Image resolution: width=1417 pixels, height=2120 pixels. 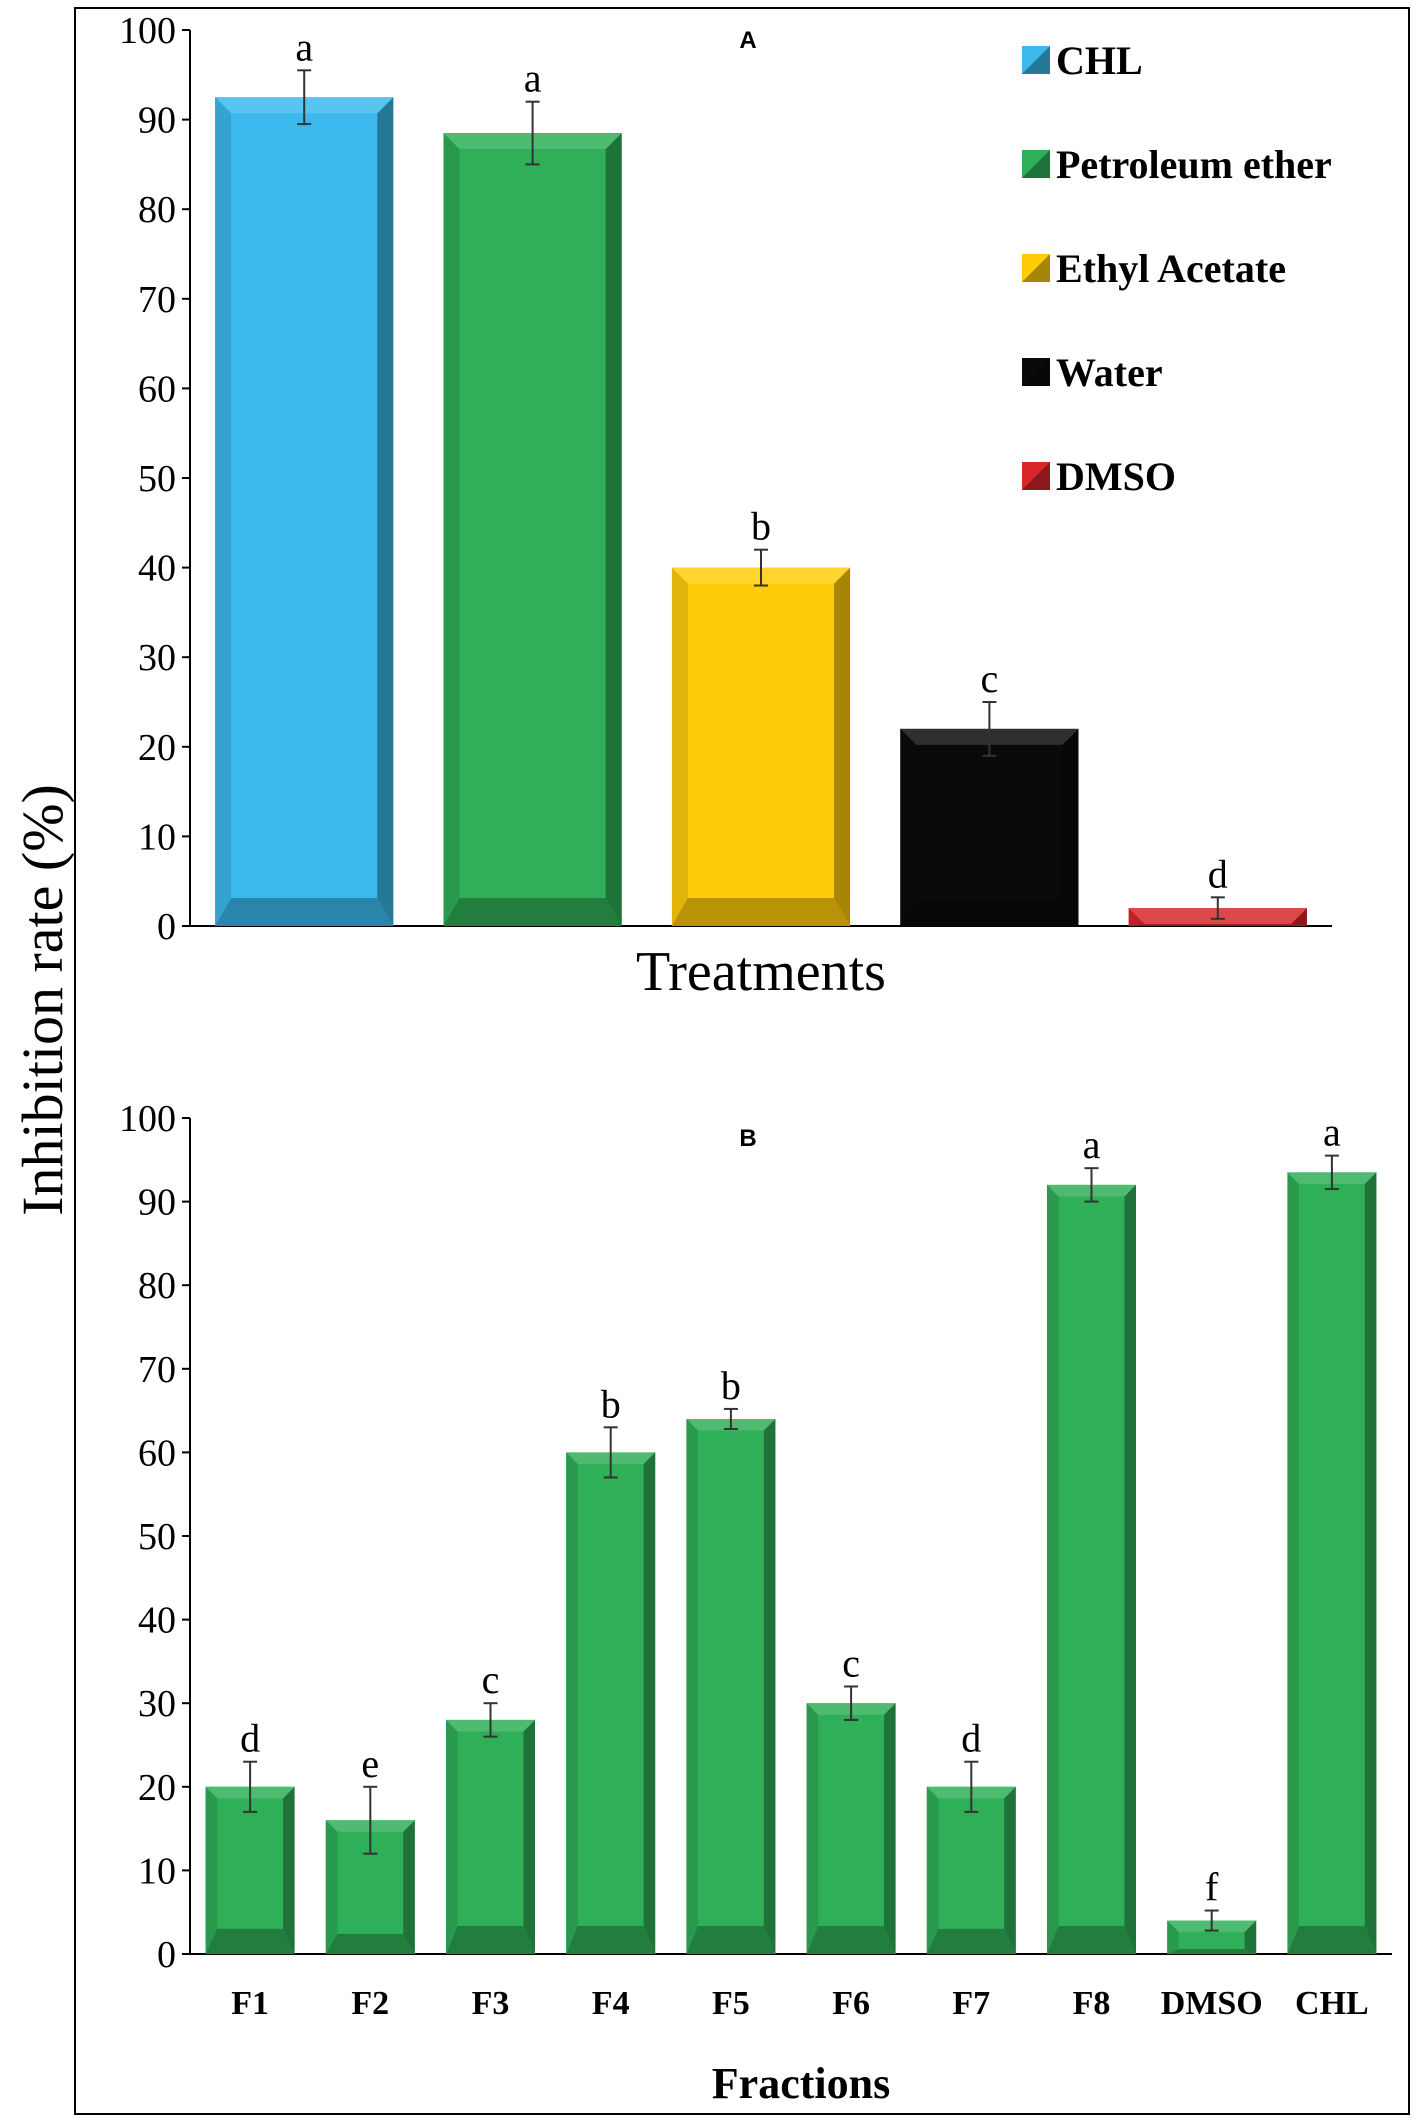 I want to click on bar-f7, so click(x=971, y=1870).